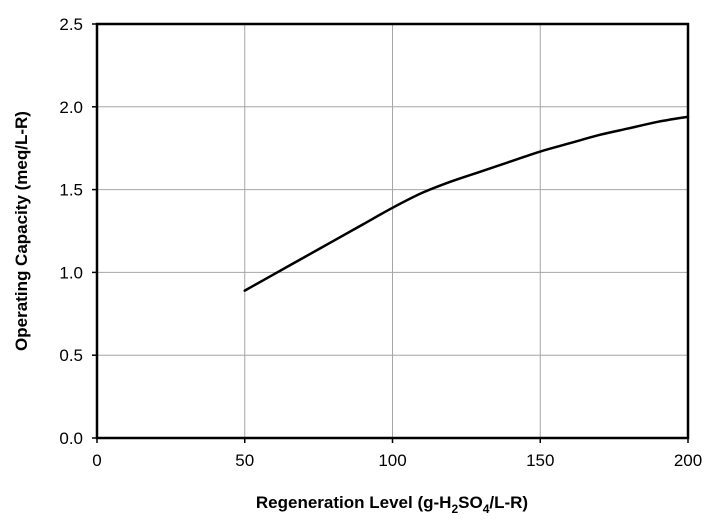 The width and height of the screenshot is (705, 522). Describe the element at coordinates (244, 460) in the screenshot. I see `x-tick-label: 50` at that location.